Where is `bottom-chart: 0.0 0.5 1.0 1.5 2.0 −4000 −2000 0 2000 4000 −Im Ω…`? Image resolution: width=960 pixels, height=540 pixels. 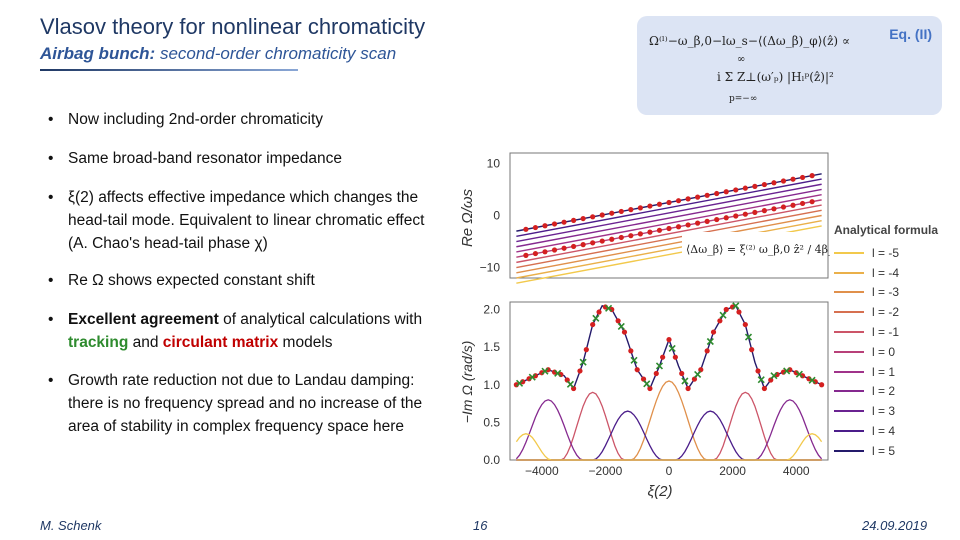
bottom-chart: 0.0 0.5 1.0 1.5 2.0 −4000 −2000 0 2000 4000 −Im Ω… is located at coordinates (644, 400).